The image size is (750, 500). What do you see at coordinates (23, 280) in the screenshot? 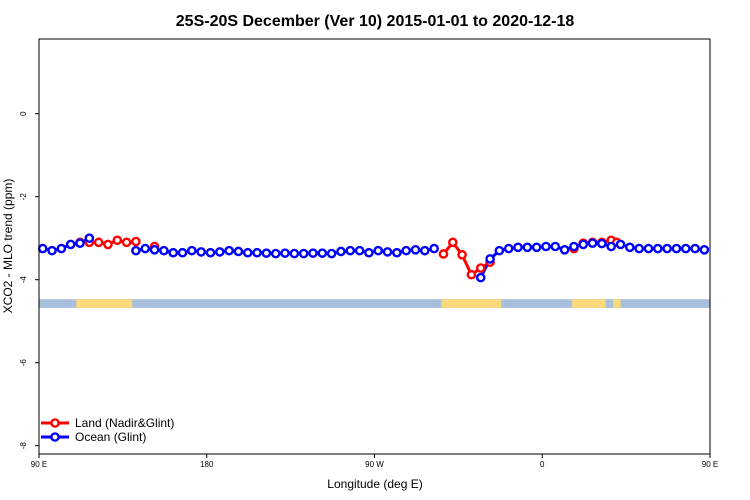
I see `y-tick-label: -4` at bounding box center [23, 280].